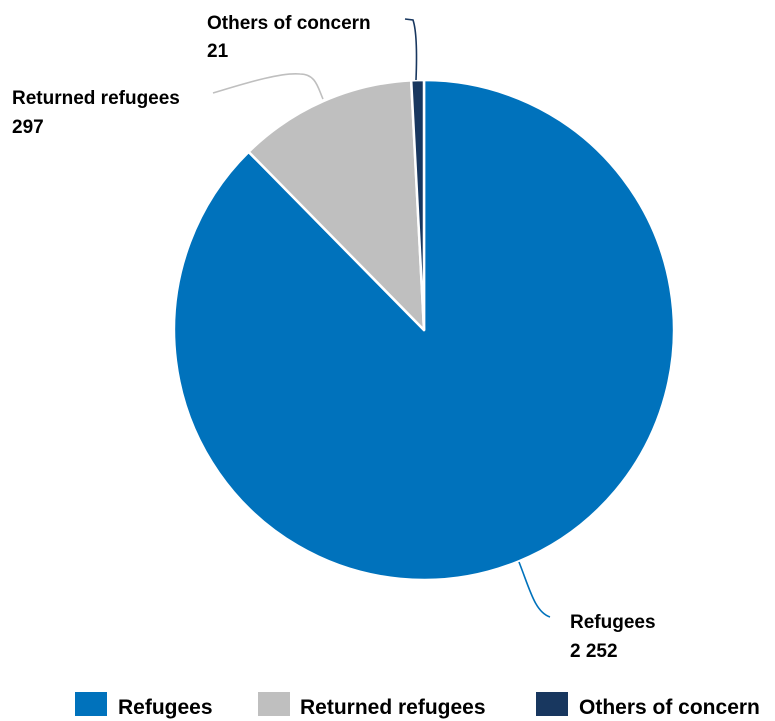 This screenshot has width=775, height=721. I want to click on pie-slice-others-of-concern, so click(417, 205).